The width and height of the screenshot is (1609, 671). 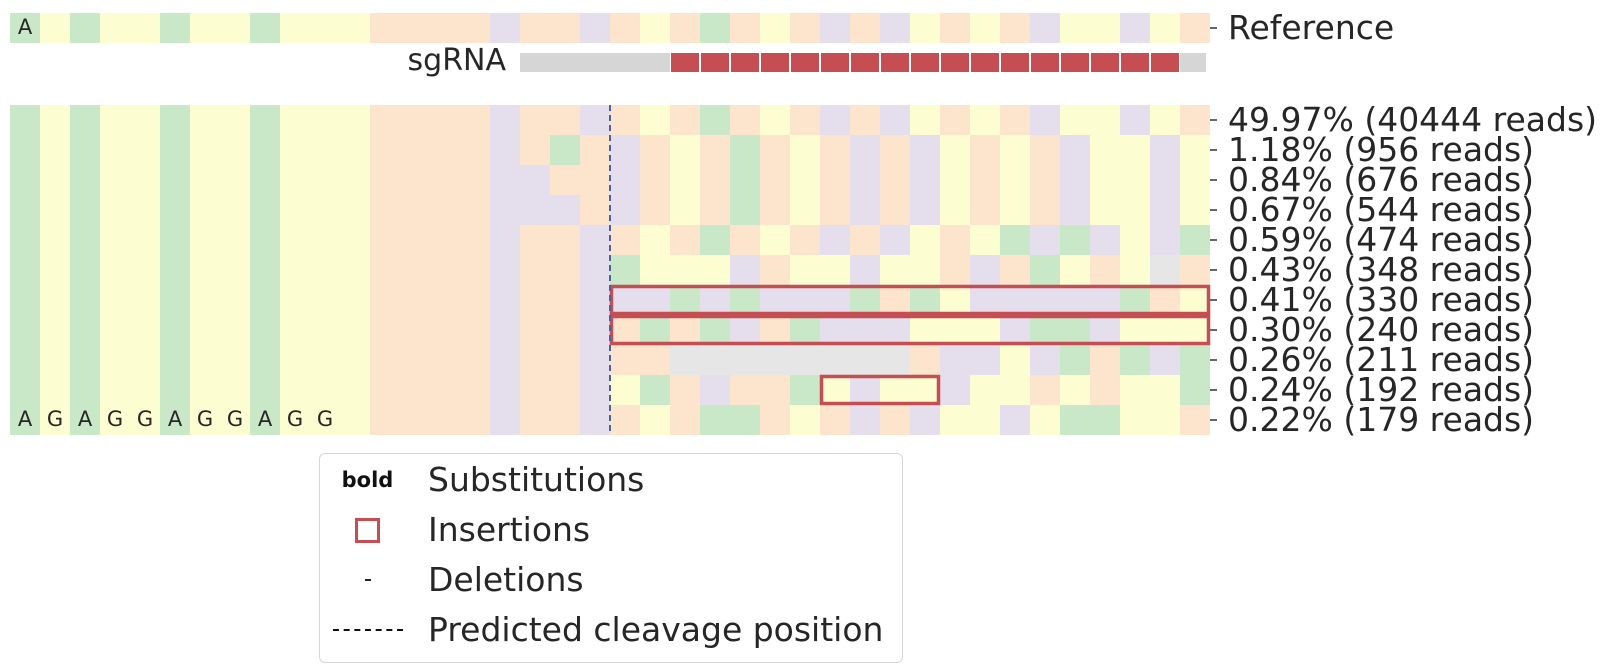 What do you see at coordinates (367, 580) in the screenshot?
I see `deletion-dash-icon` at bounding box center [367, 580].